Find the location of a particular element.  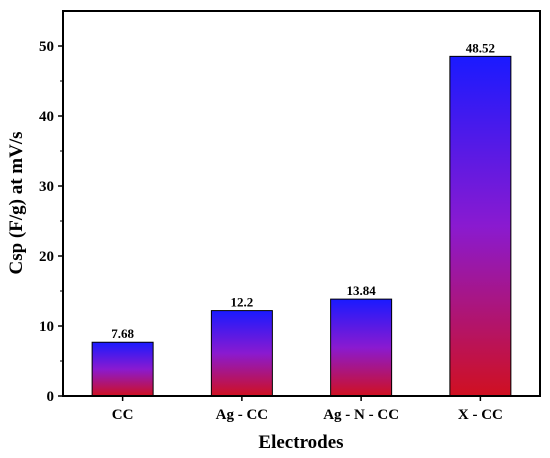

data-label-3: 48.52 is located at coordinates (480, 47).